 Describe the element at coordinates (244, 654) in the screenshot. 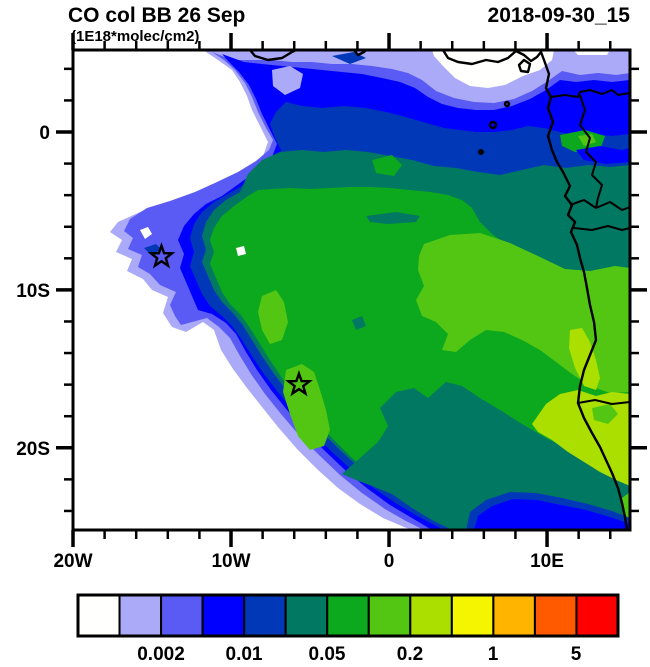

I see `colorbar-label-001: 0.01` at that location.